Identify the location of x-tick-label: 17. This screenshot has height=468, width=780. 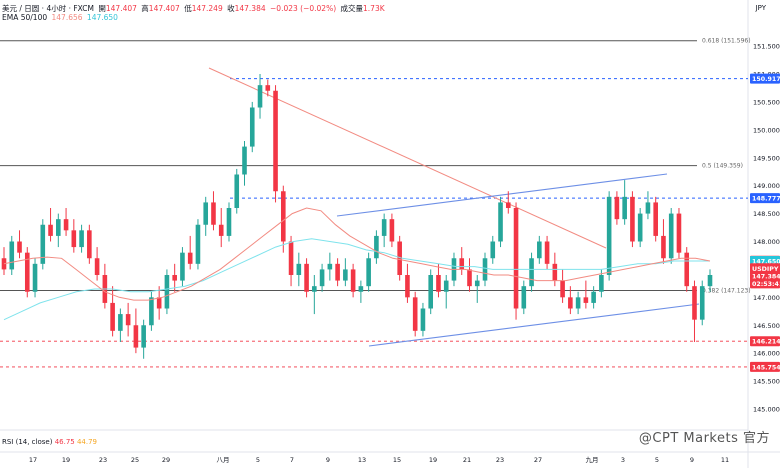
(33, 460).